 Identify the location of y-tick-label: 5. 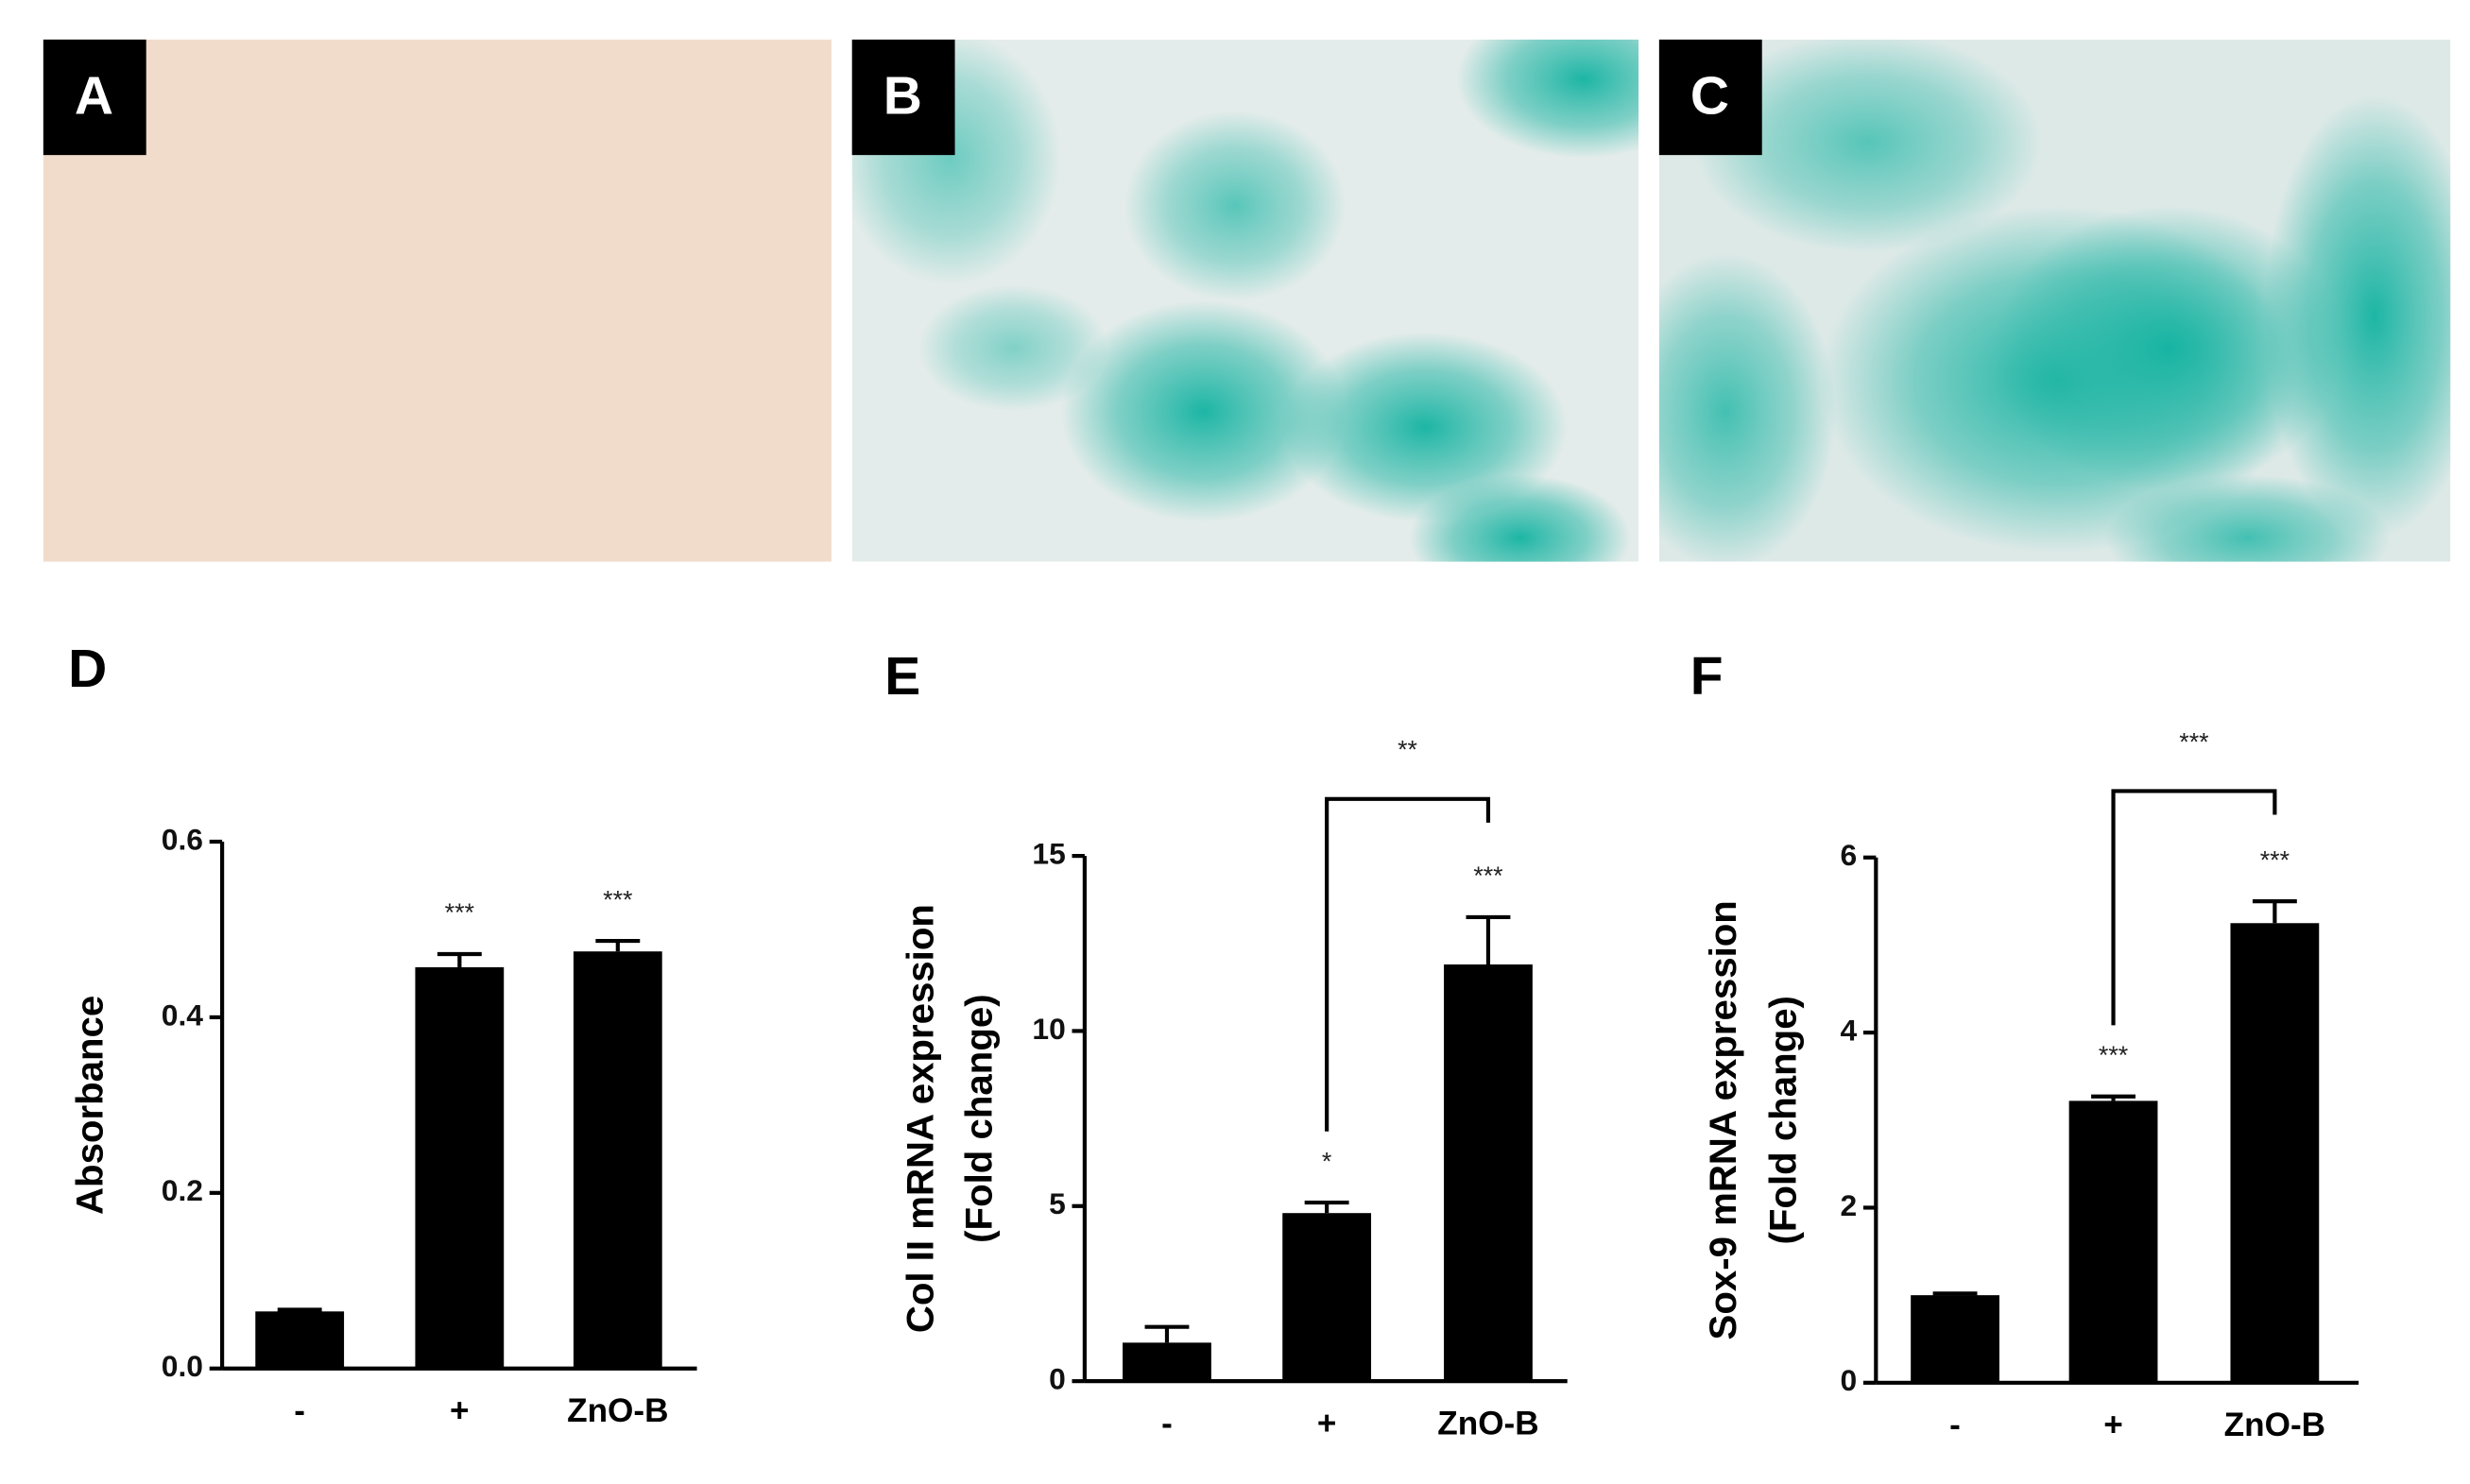
(1057, 1203).